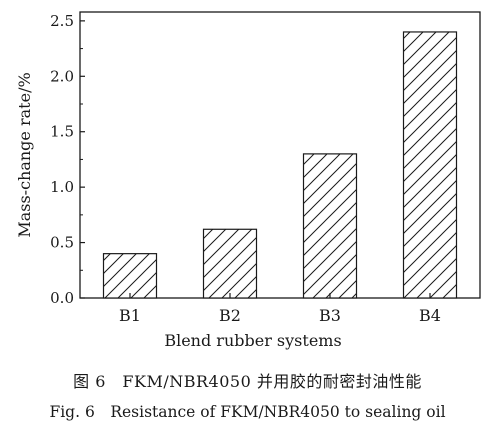 Image resolution: width=495 pixels, height=445 pixels. I want to click on bar-b1, so click(130, 276).